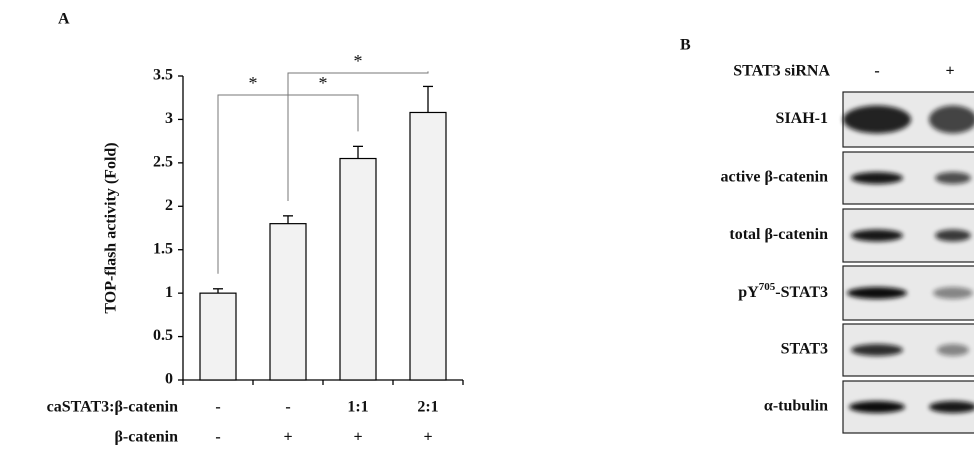  I want to click on band-label-part: pY, so click(748, 292).